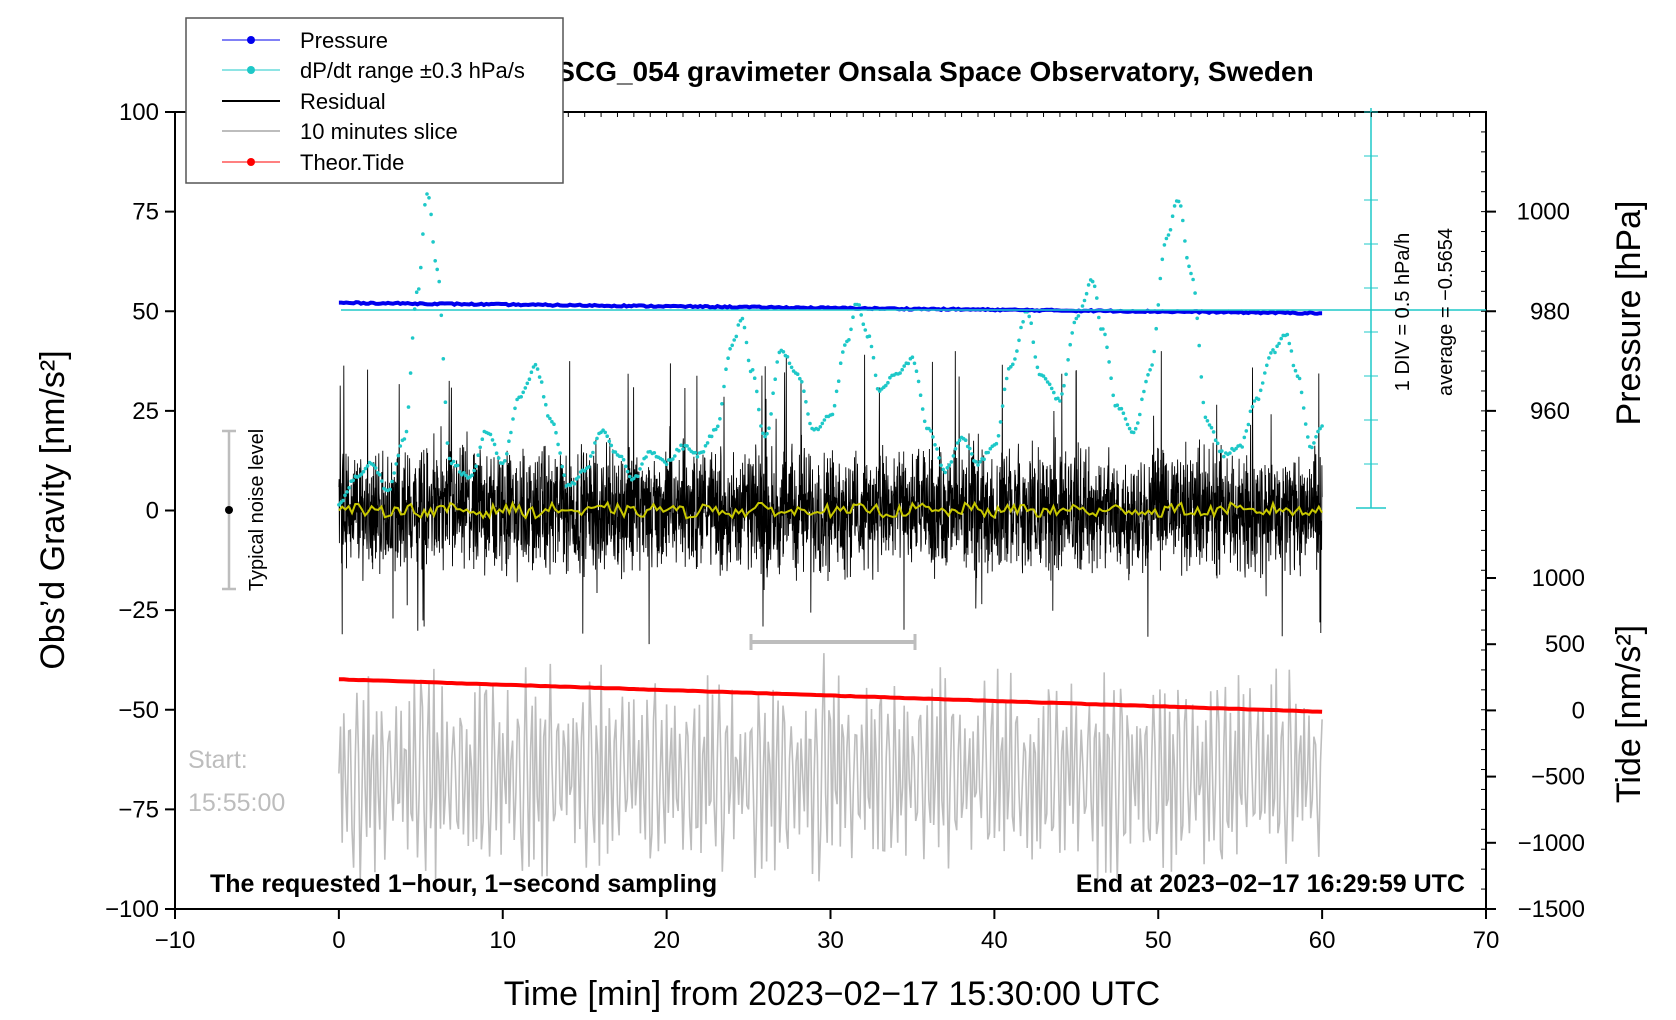 The width and height of the screenshot is (1676, 1020). What do you see at coordinates (830, 940) in the screenshot?
I see `x-tick-label: 30` at bounding box center [830, 940].